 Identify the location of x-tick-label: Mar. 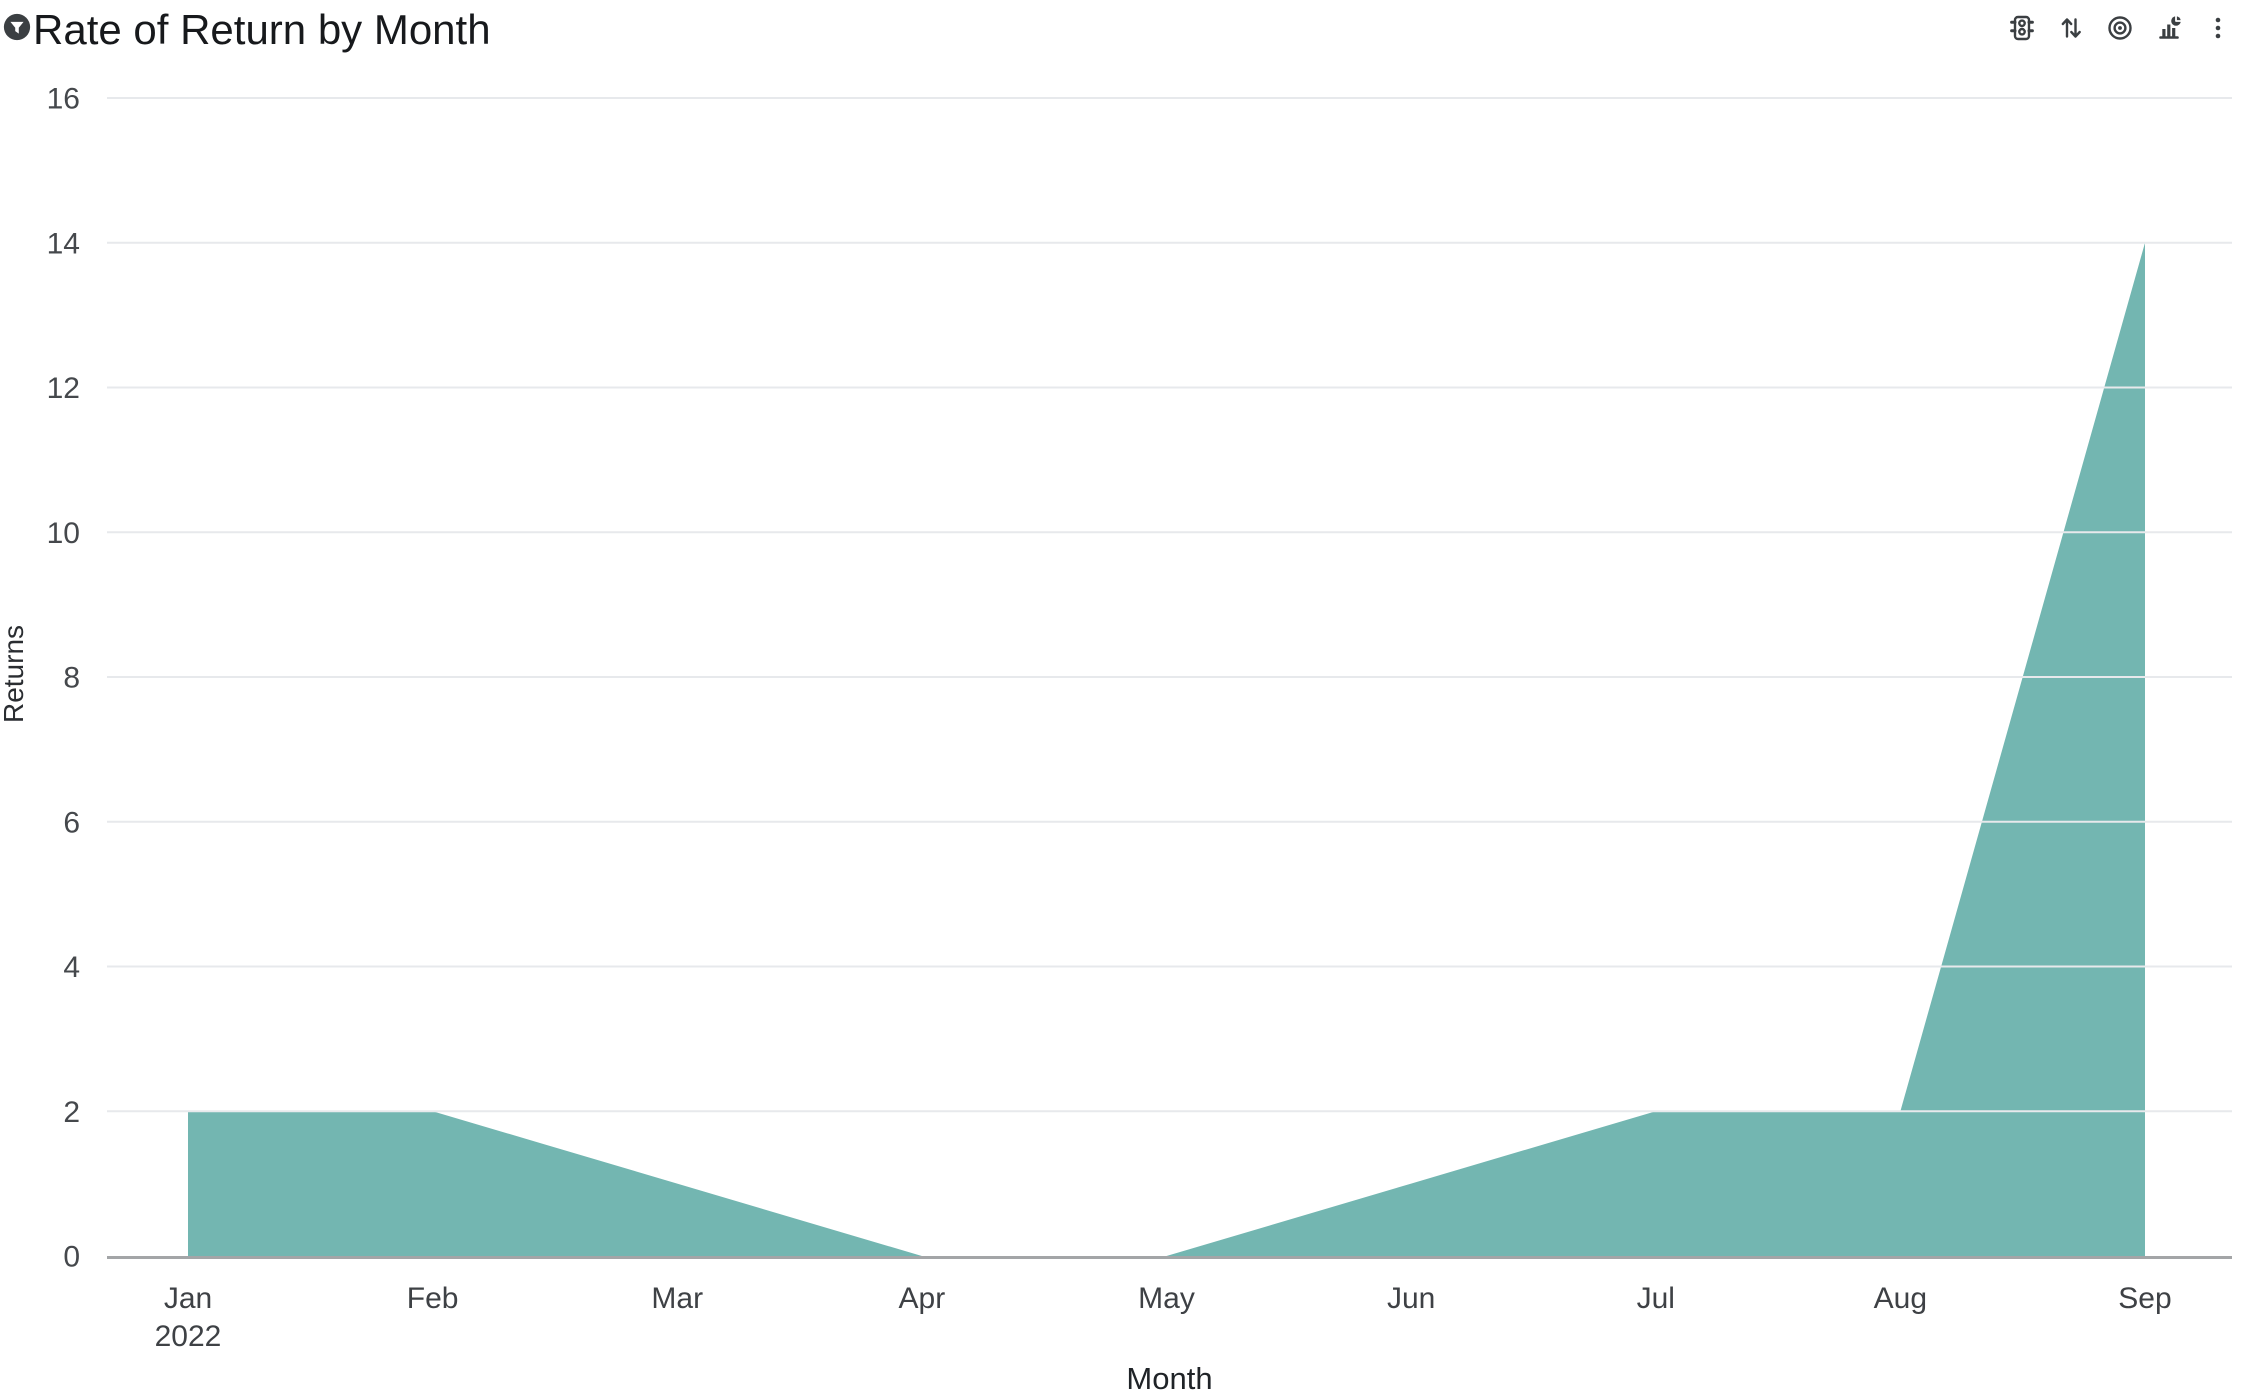
(677, 1298).